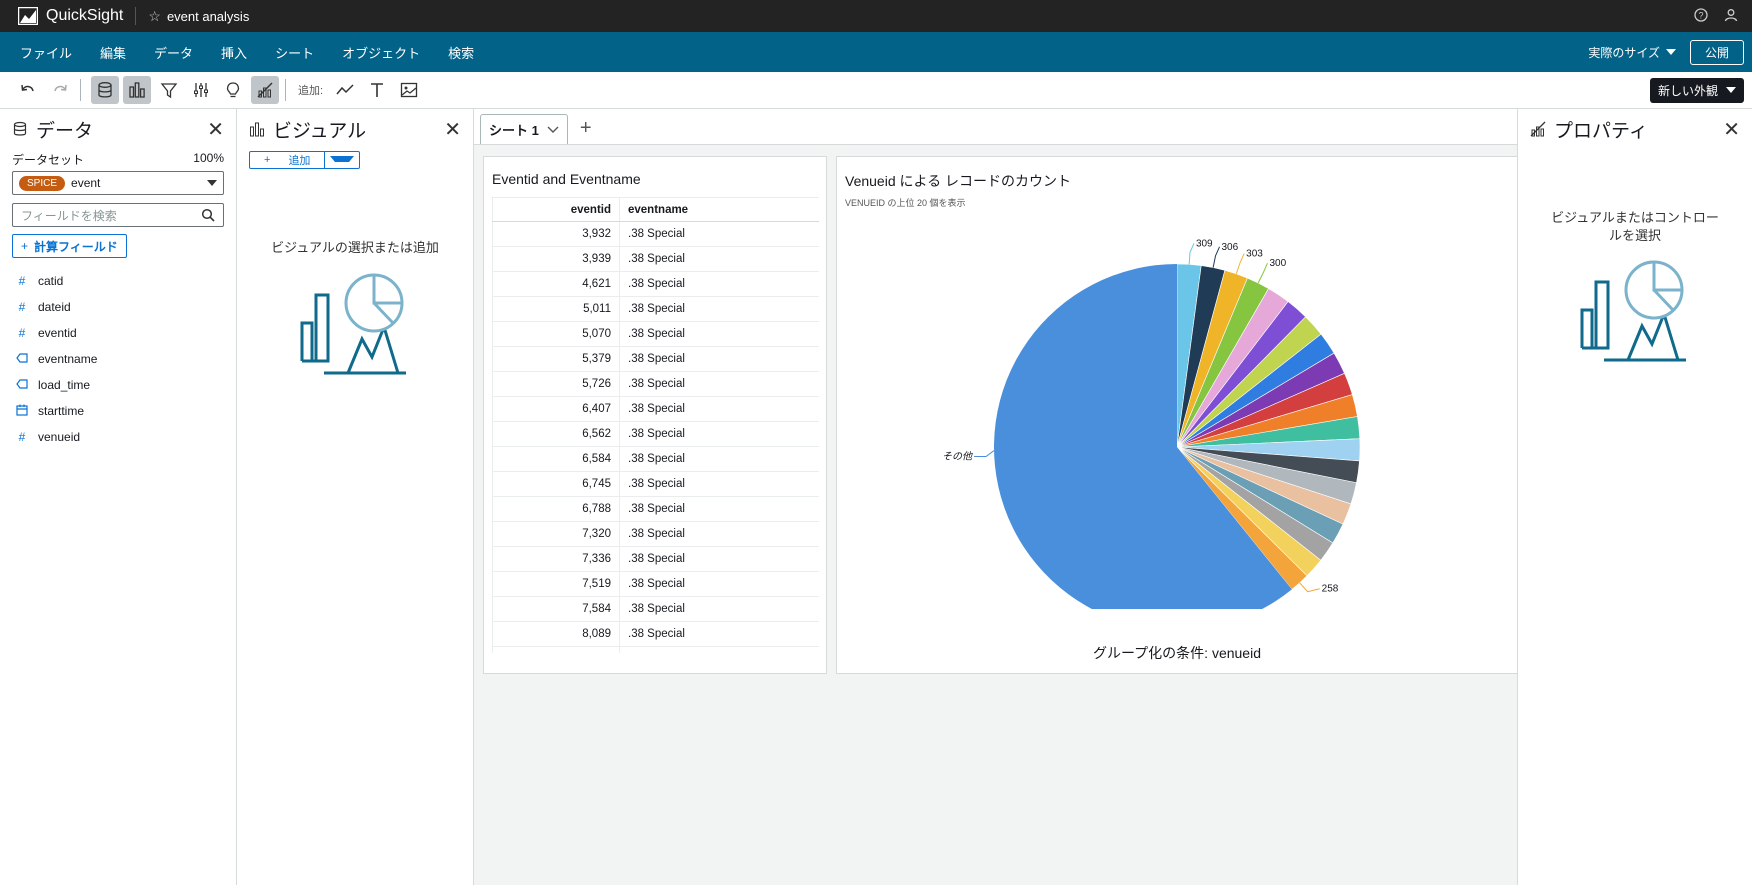 The width and height of the screenshot is (1752, 885). What do you see at coordinates (118, 437) in the screenshot?
I see `field-item-venueid: # venueid` at bounding box center [118, 437].